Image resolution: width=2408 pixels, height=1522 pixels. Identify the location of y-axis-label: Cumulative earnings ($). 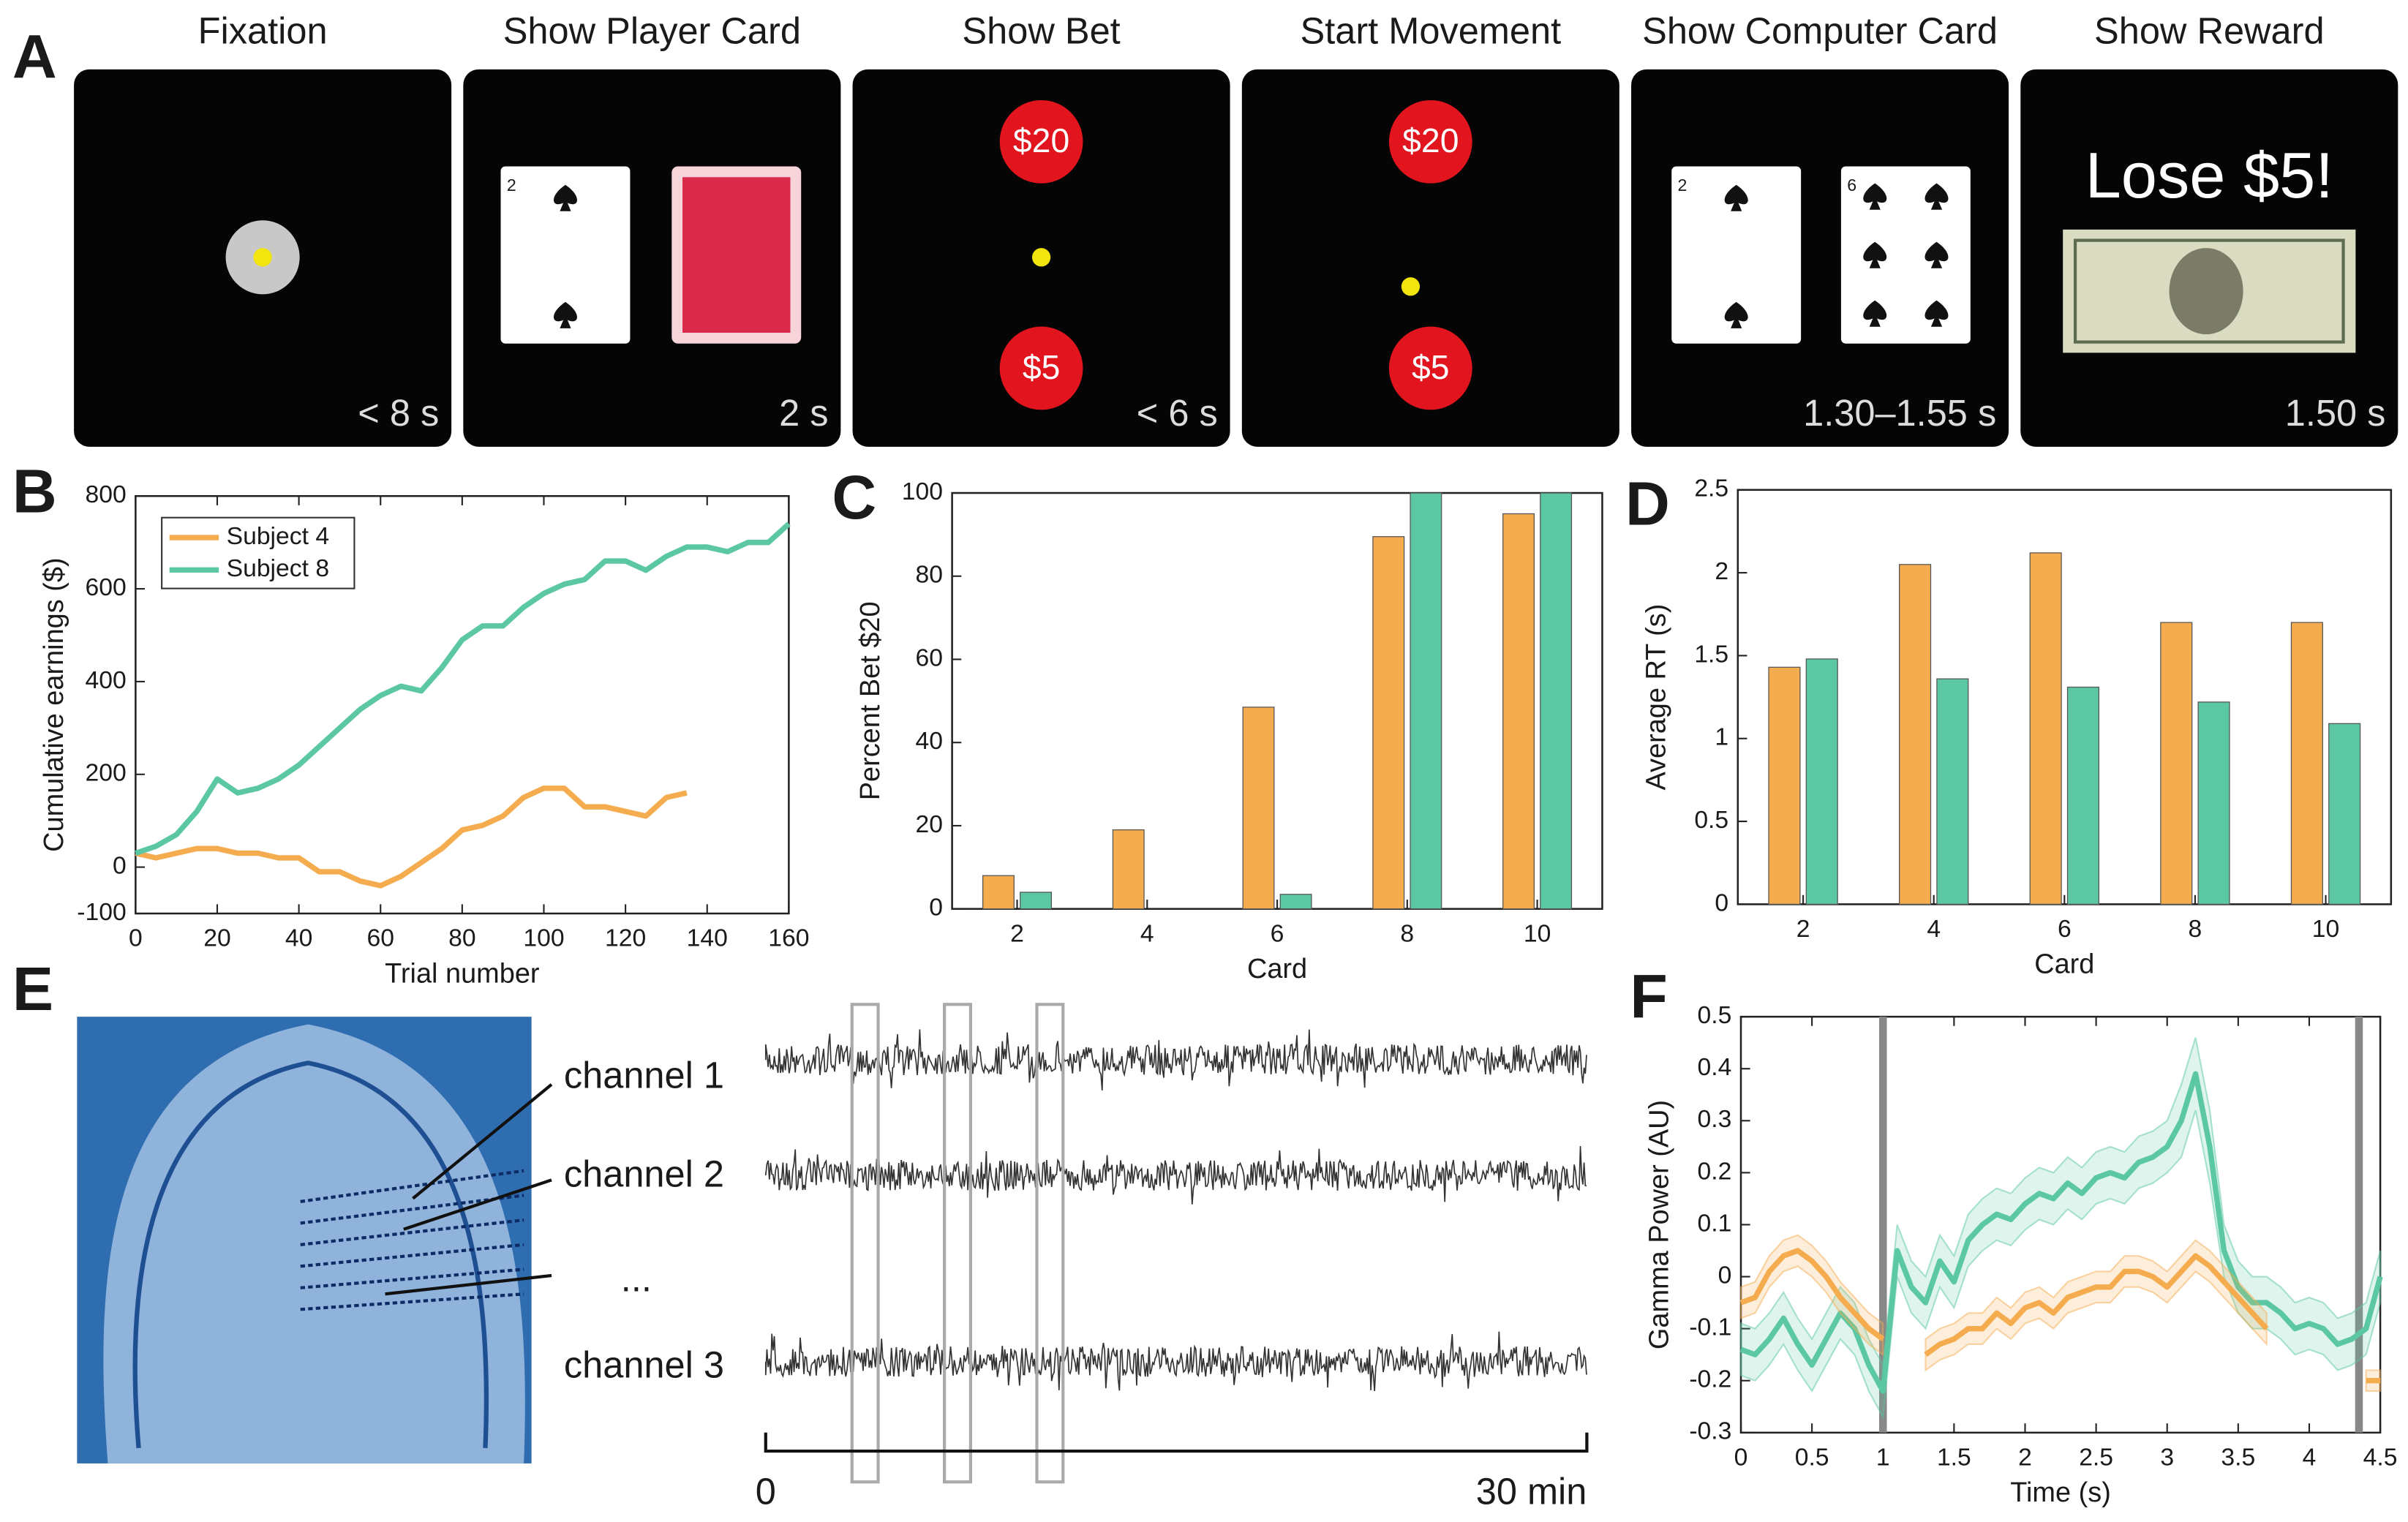
(54, 704).